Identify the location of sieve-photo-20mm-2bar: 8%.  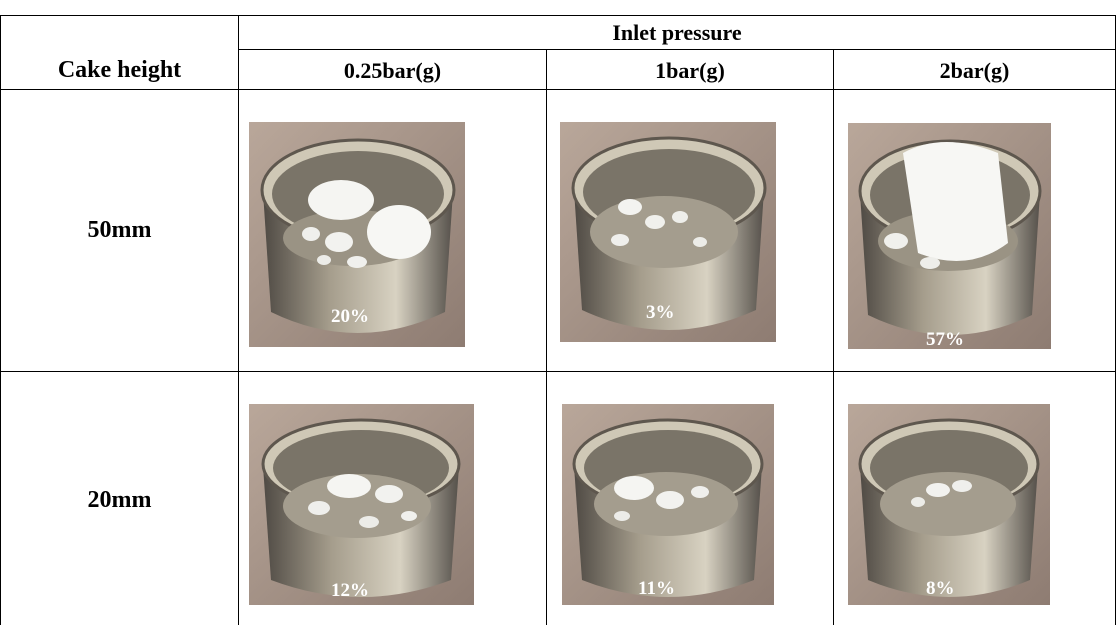
(949, 504).